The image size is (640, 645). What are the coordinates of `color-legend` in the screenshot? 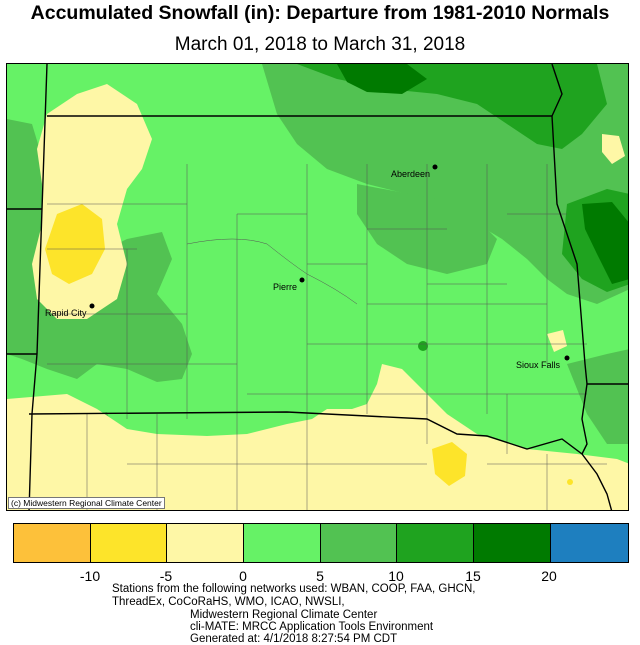 It's located at (321, 543).